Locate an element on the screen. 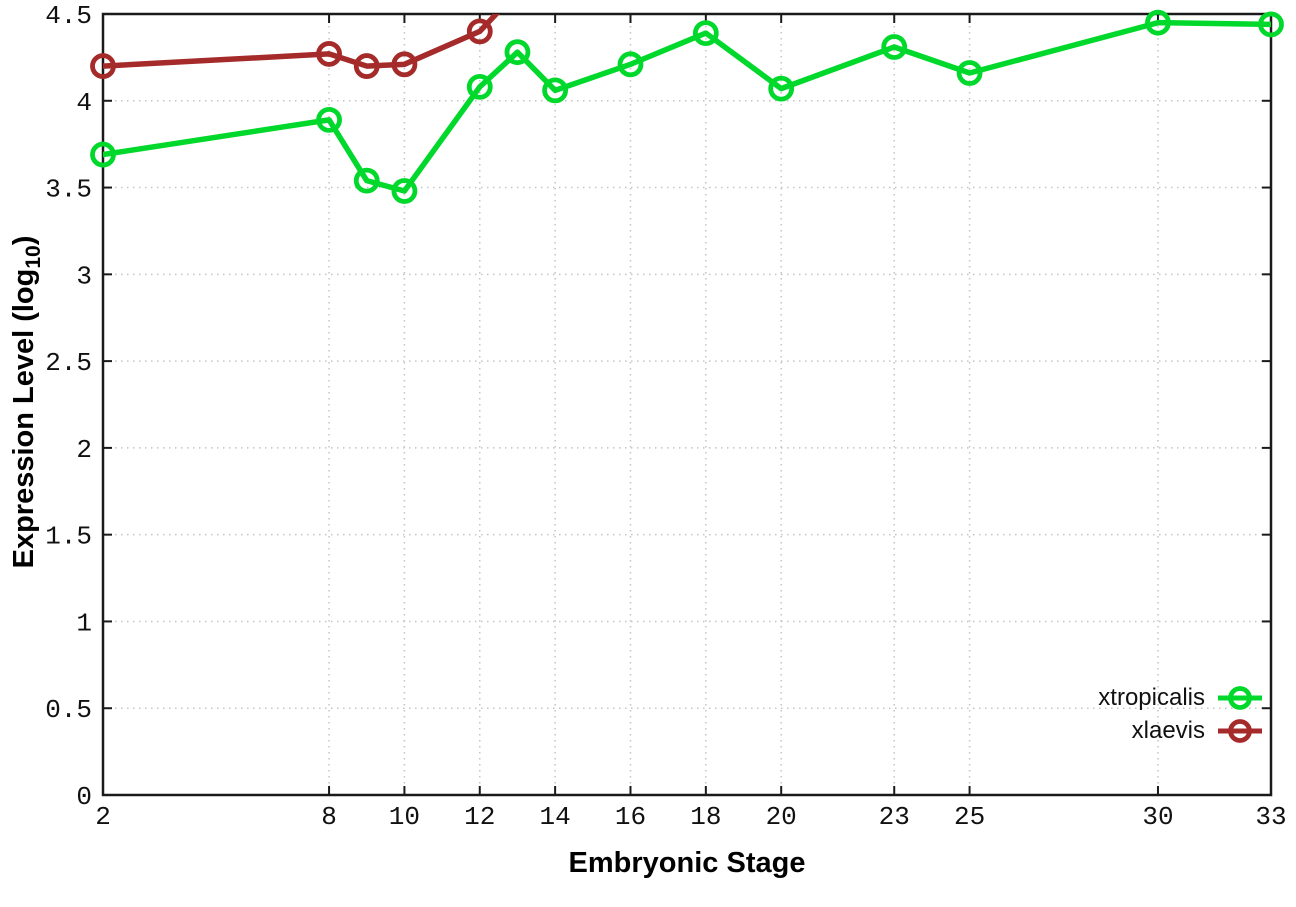  series-xlaevis is located at coordinates (295, 46).